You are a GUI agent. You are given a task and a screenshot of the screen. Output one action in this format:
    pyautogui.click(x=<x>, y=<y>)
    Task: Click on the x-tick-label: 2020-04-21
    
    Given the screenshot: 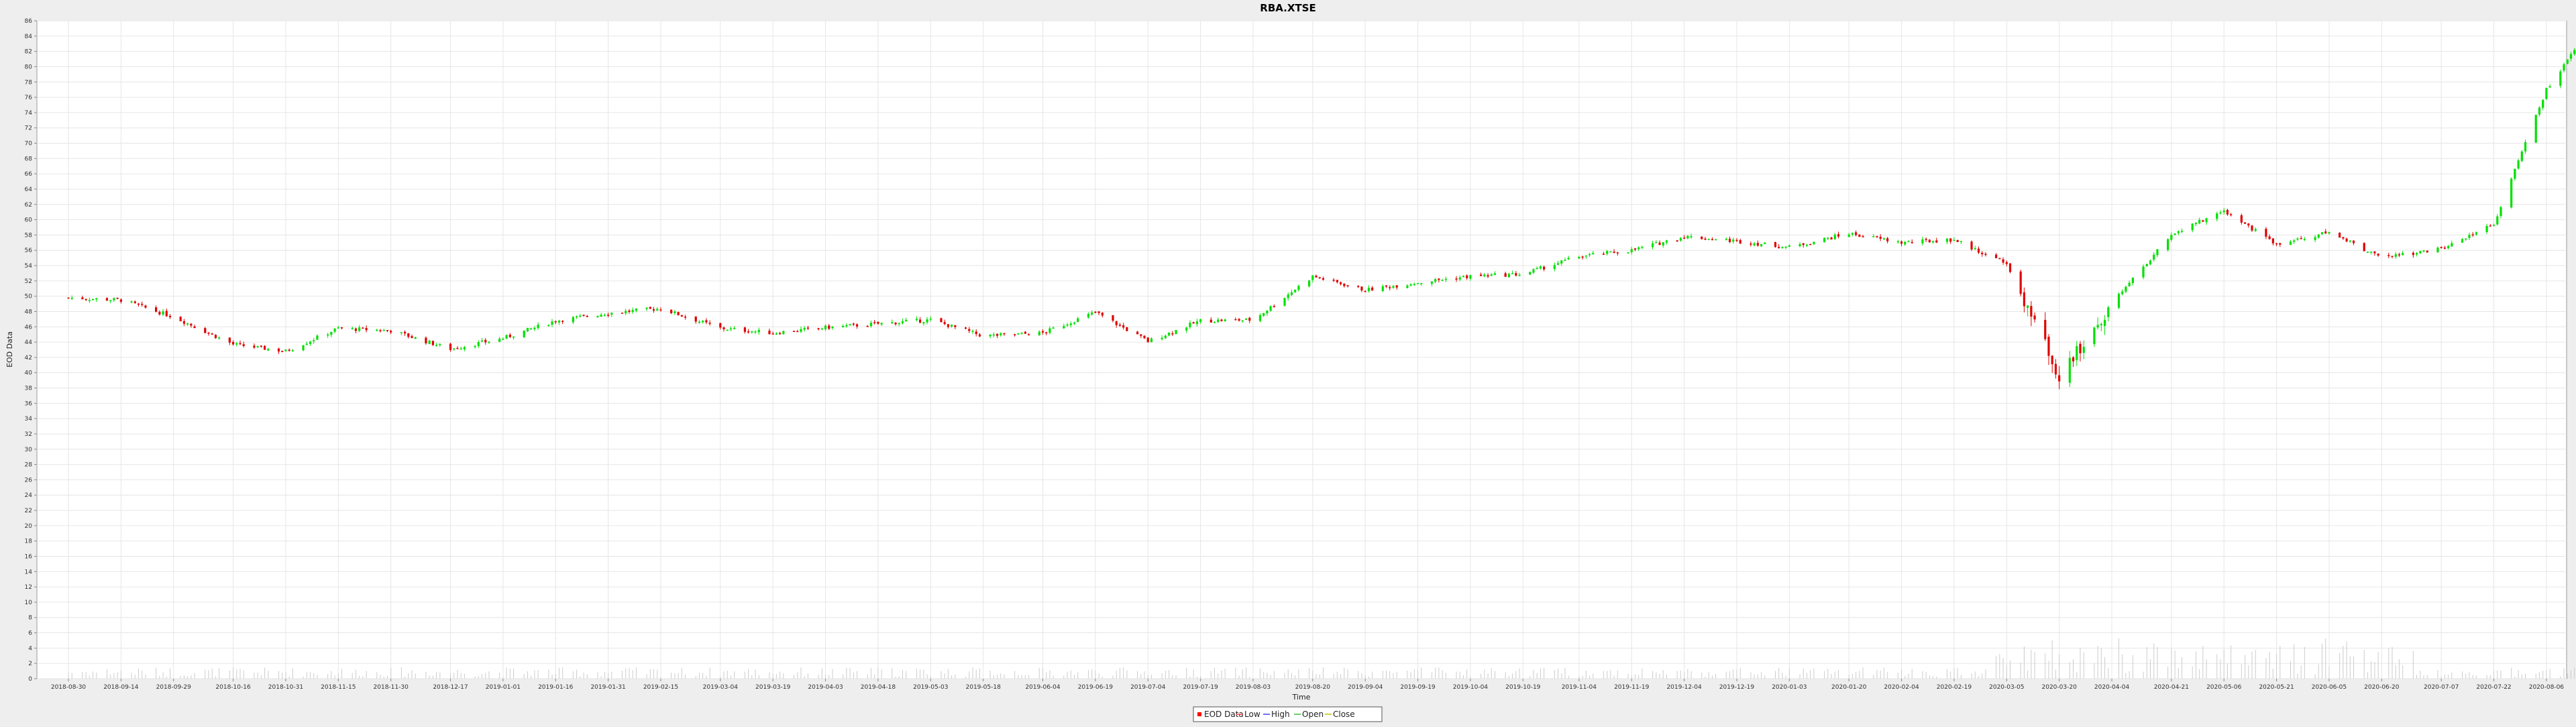 What is the action you would take?
    pyautogui.click(x=2171, y=687)
    